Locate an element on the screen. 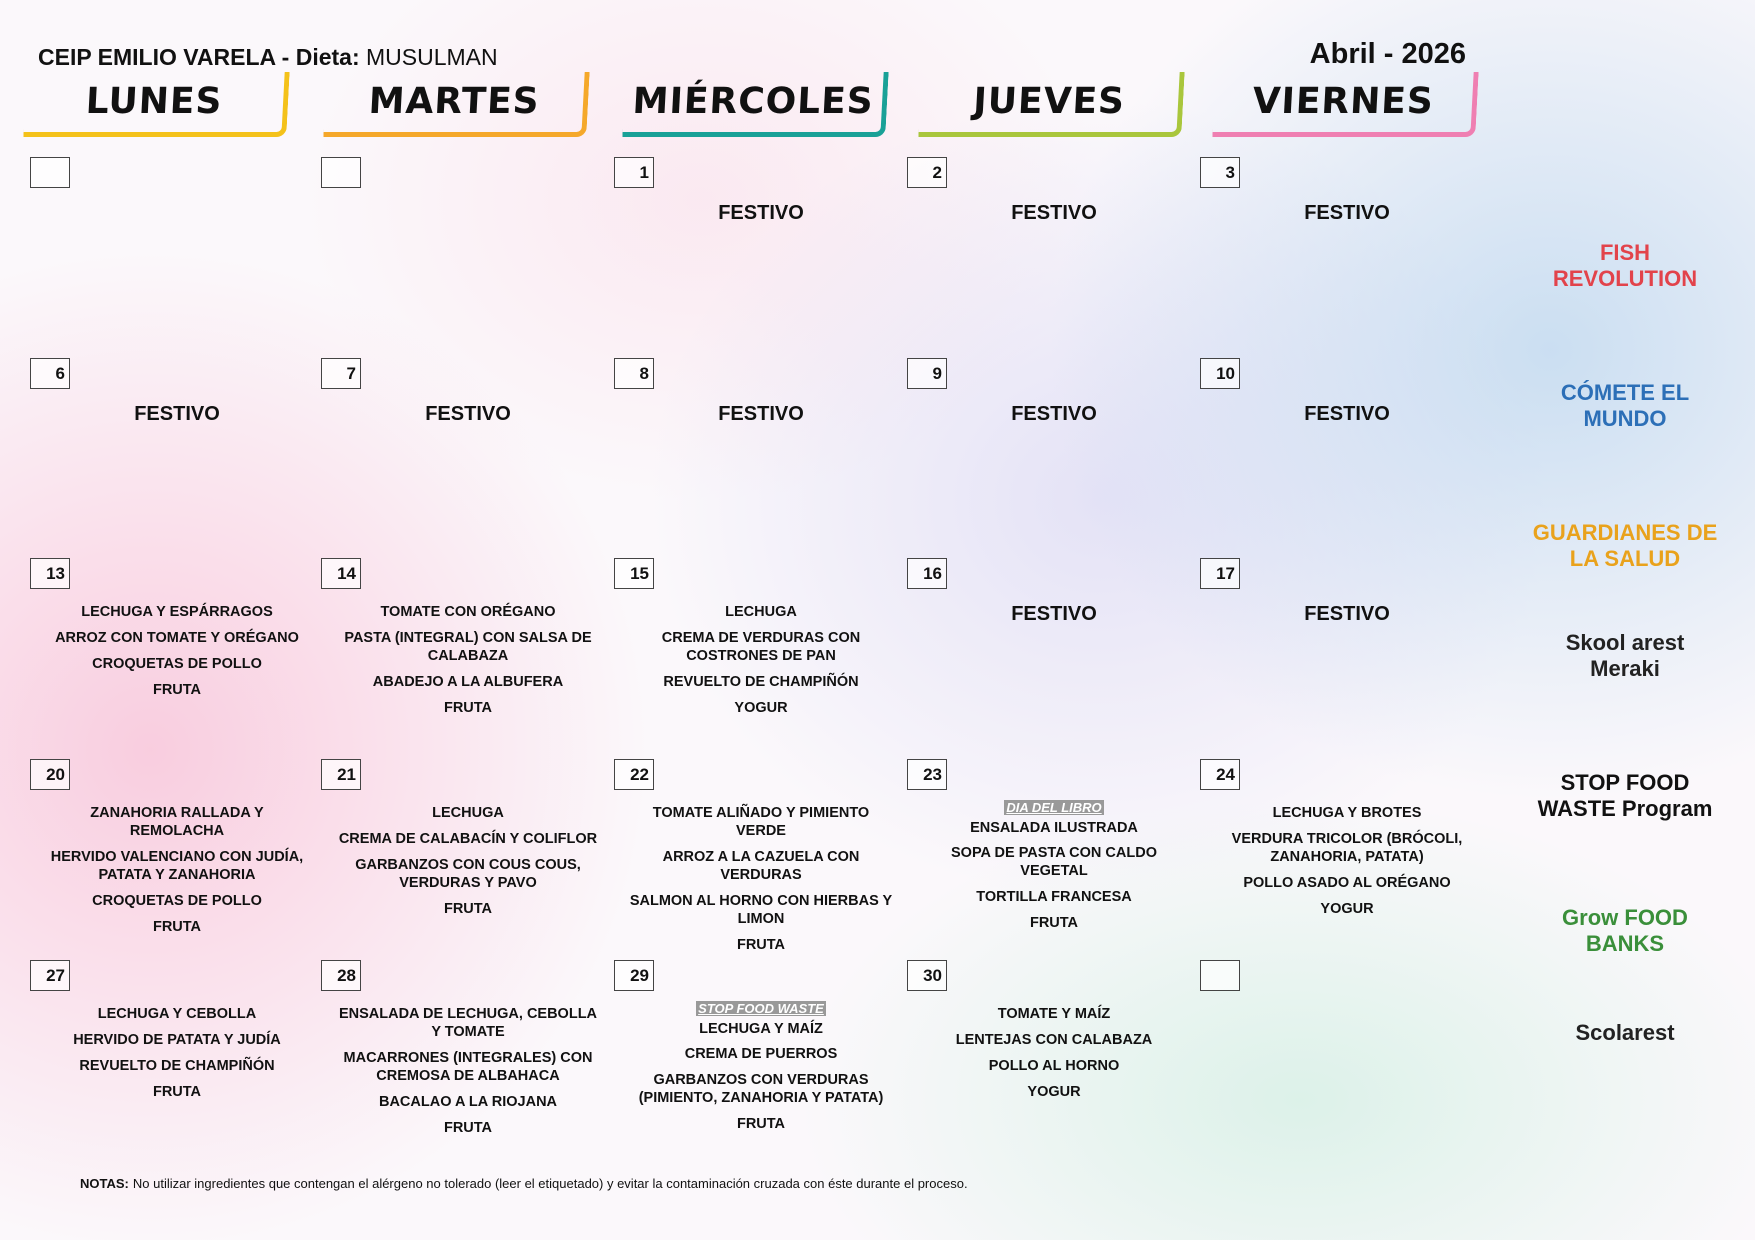 The image size is (1755, 1240). tag-wrap: STOP FOOD WASTE is located at coordinates (761, 1009).